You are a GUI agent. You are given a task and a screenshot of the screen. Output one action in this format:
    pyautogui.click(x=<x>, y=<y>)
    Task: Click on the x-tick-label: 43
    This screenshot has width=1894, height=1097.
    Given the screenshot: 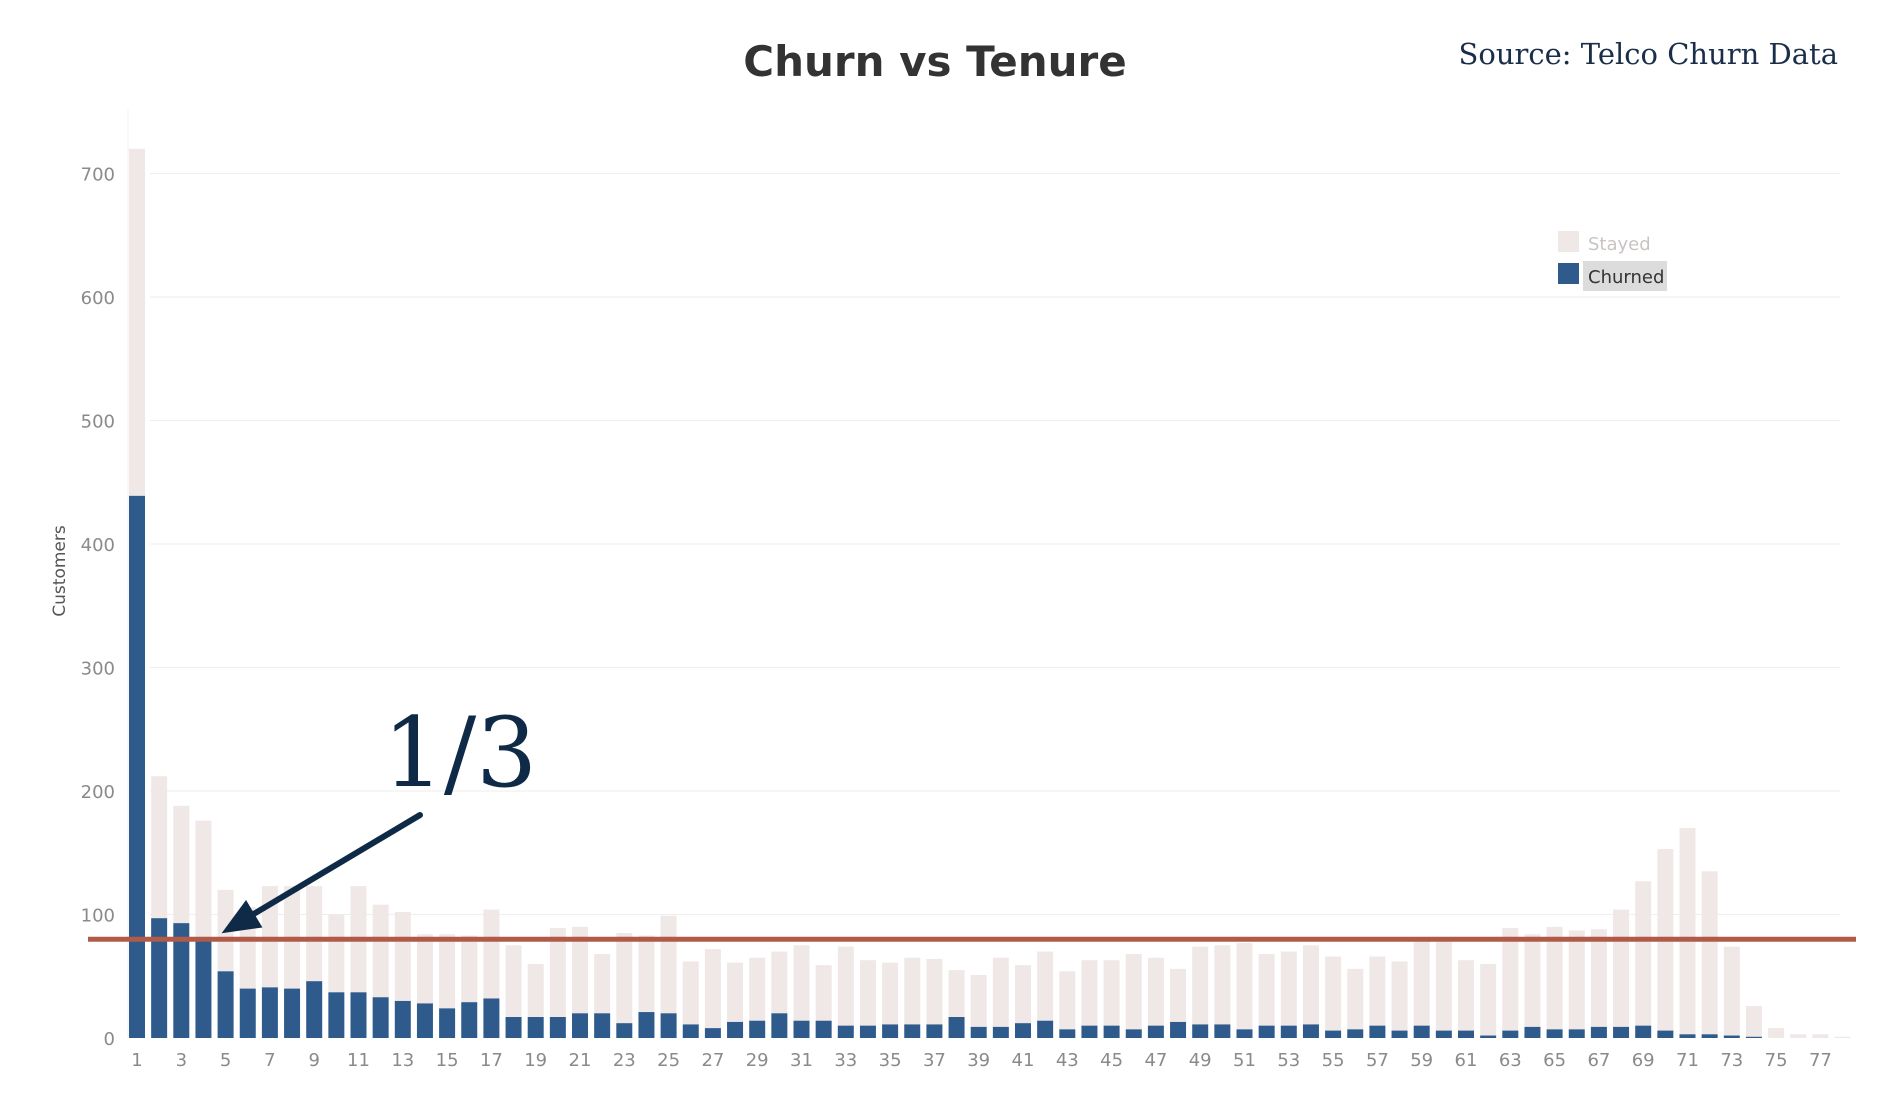 What is the action you would take?
    pyautogui.click(x=1067, y=1060)
    